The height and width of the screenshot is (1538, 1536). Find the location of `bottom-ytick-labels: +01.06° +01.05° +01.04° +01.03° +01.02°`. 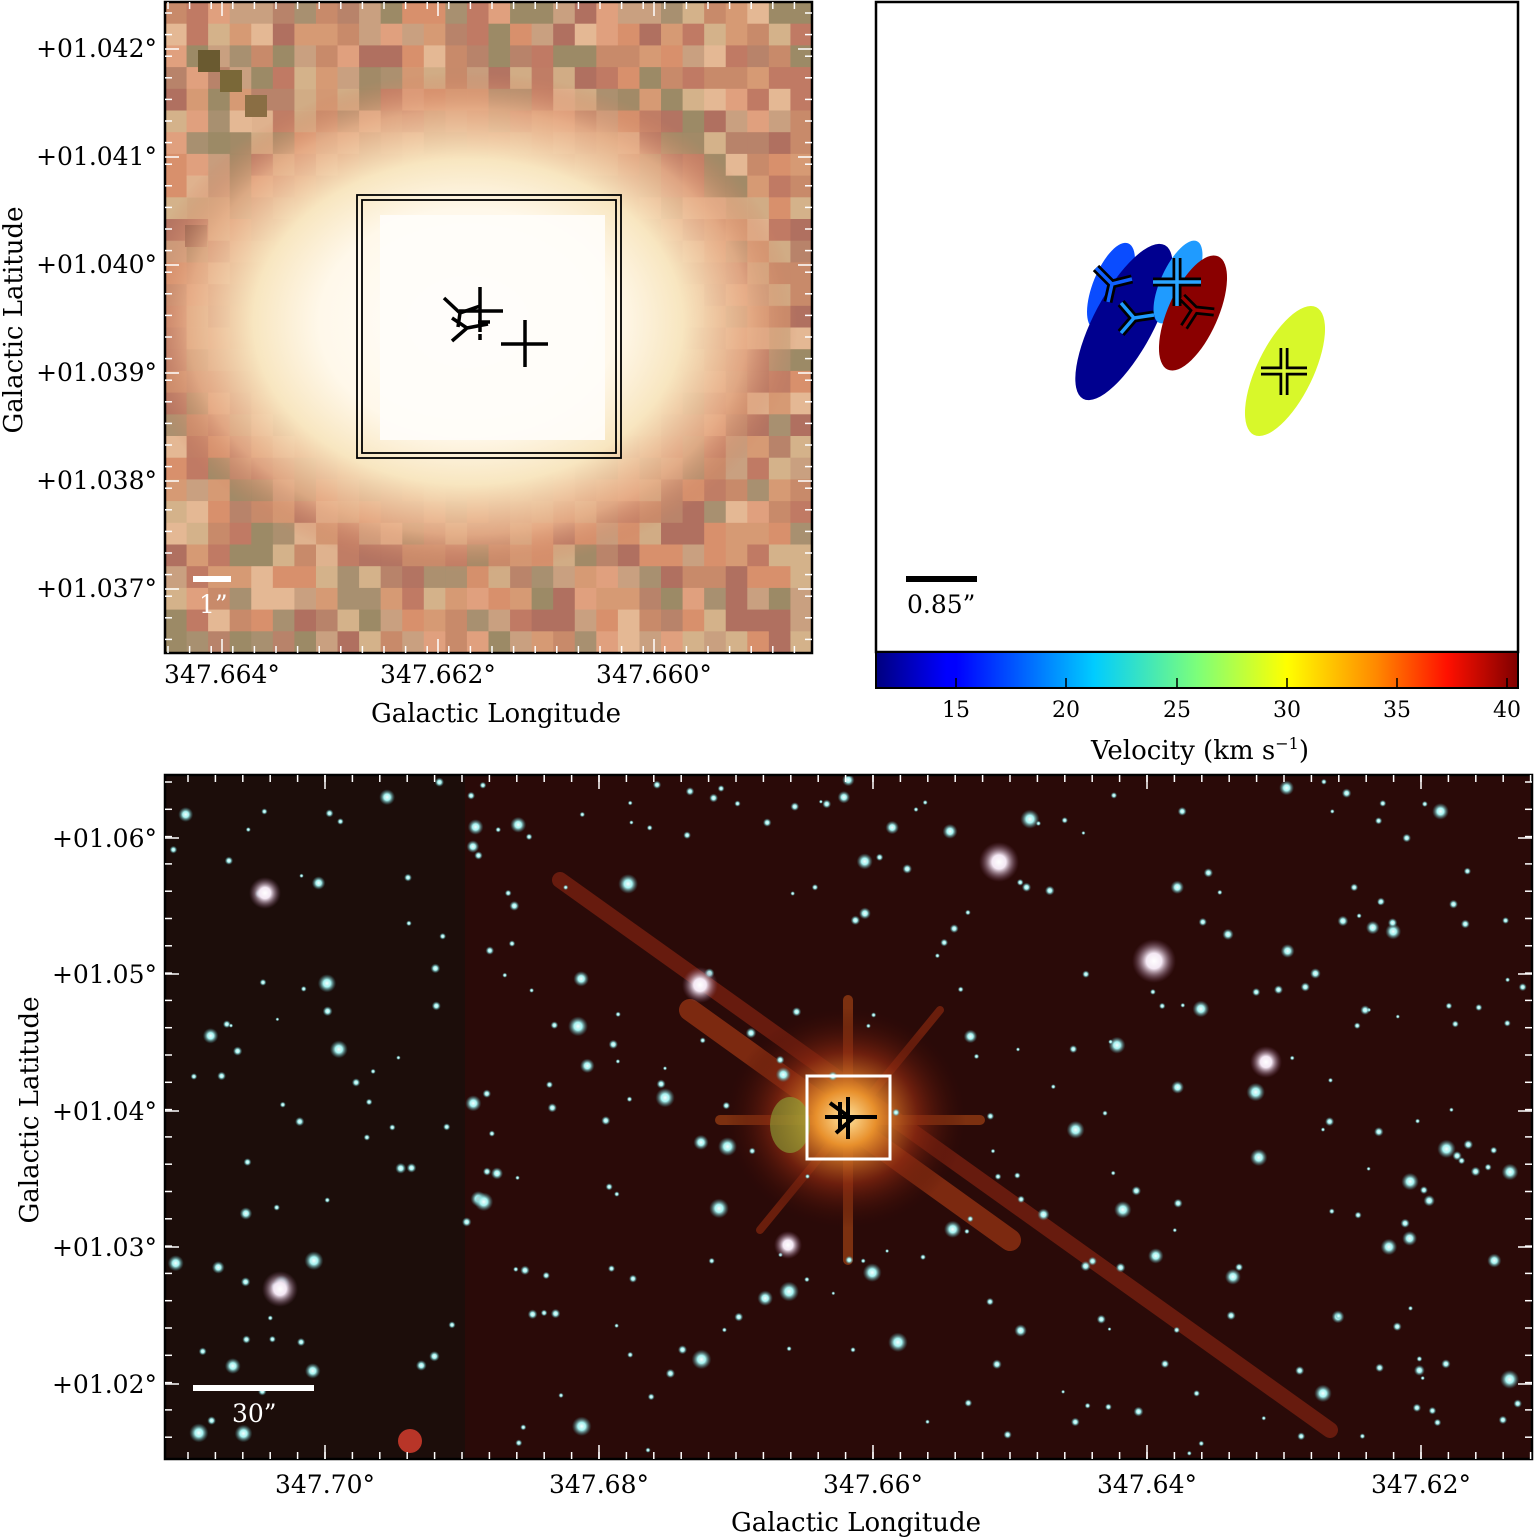

bottom-ytick-labels: +01.06° +01.05° +01.04° +01.03° +01.02° is located at coordinates (104, 1111).